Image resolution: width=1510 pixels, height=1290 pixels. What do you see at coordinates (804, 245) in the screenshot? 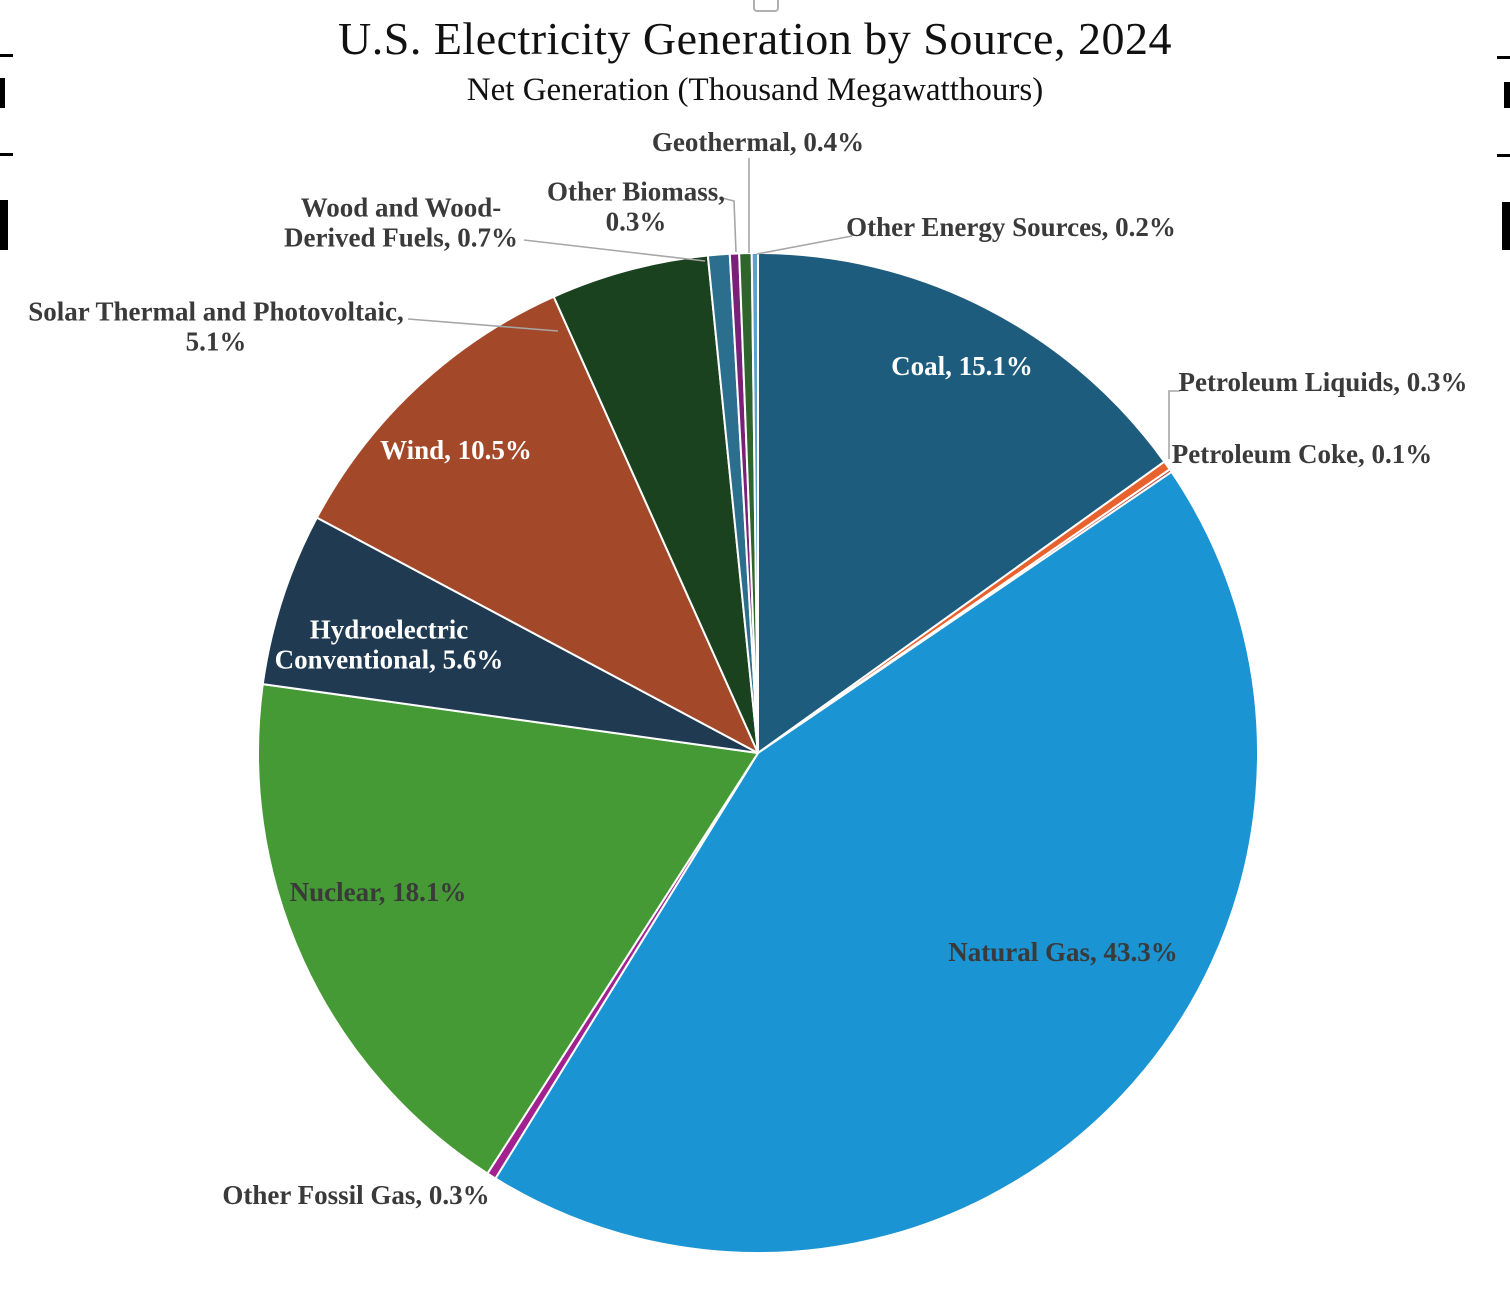
I see `leader-other-energy` at bounding box center [804, 245].